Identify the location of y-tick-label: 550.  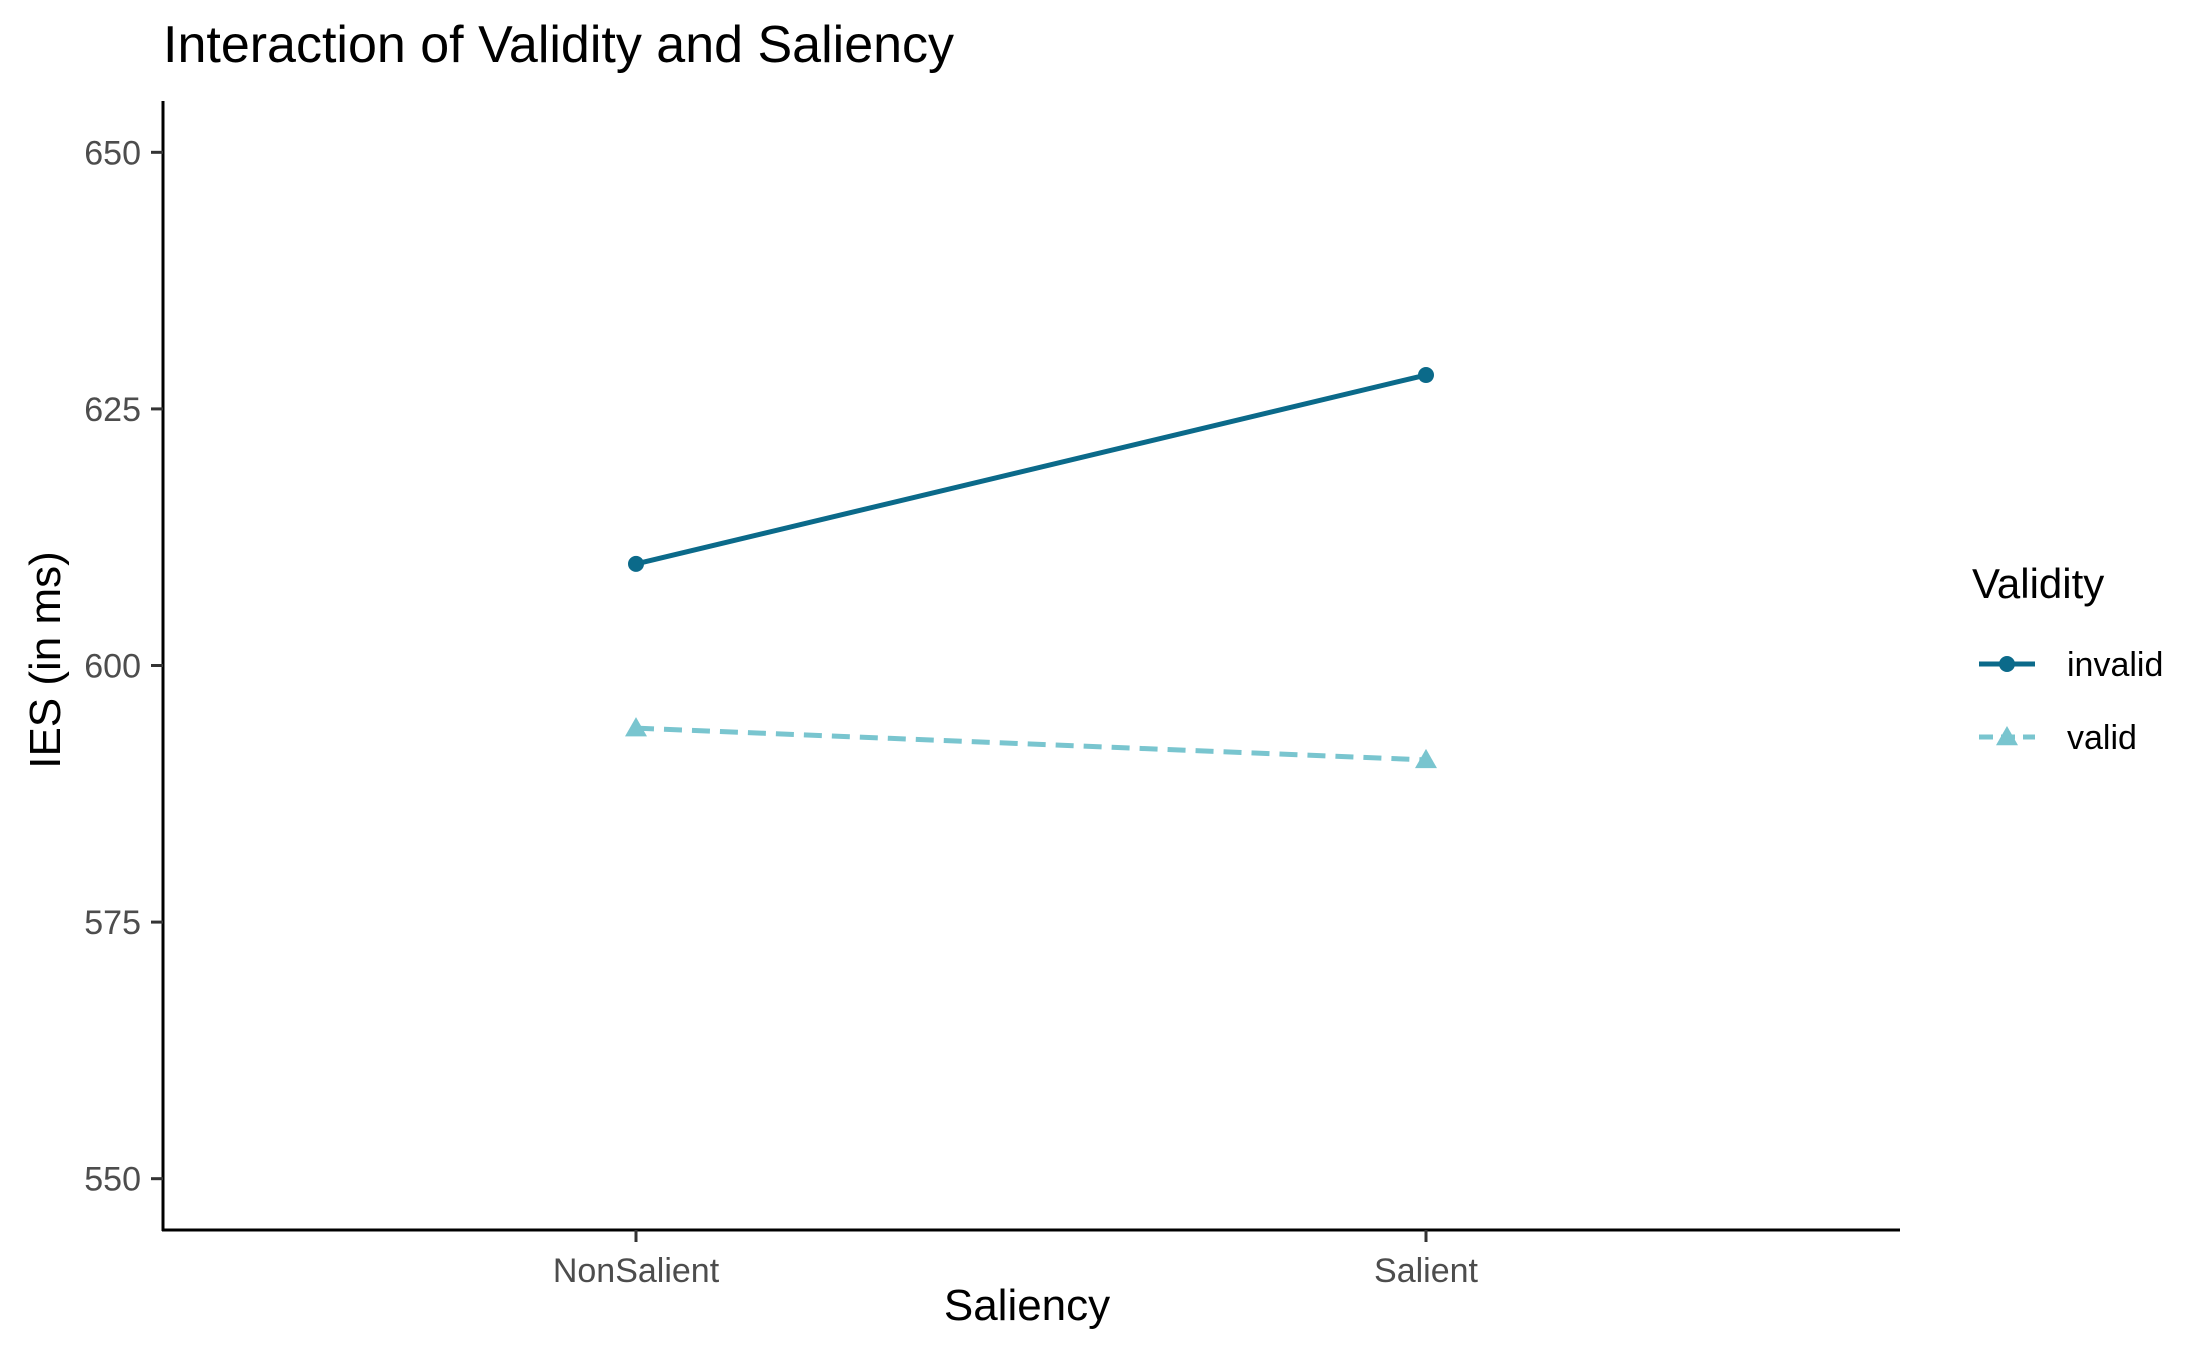
(112, 1180).